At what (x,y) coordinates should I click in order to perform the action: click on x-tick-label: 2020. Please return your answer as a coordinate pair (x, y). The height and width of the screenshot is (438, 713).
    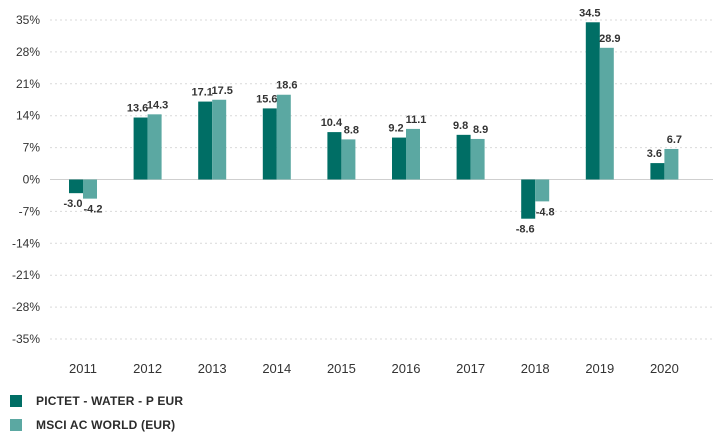
    Looking at the image, I should click on (664, 368).